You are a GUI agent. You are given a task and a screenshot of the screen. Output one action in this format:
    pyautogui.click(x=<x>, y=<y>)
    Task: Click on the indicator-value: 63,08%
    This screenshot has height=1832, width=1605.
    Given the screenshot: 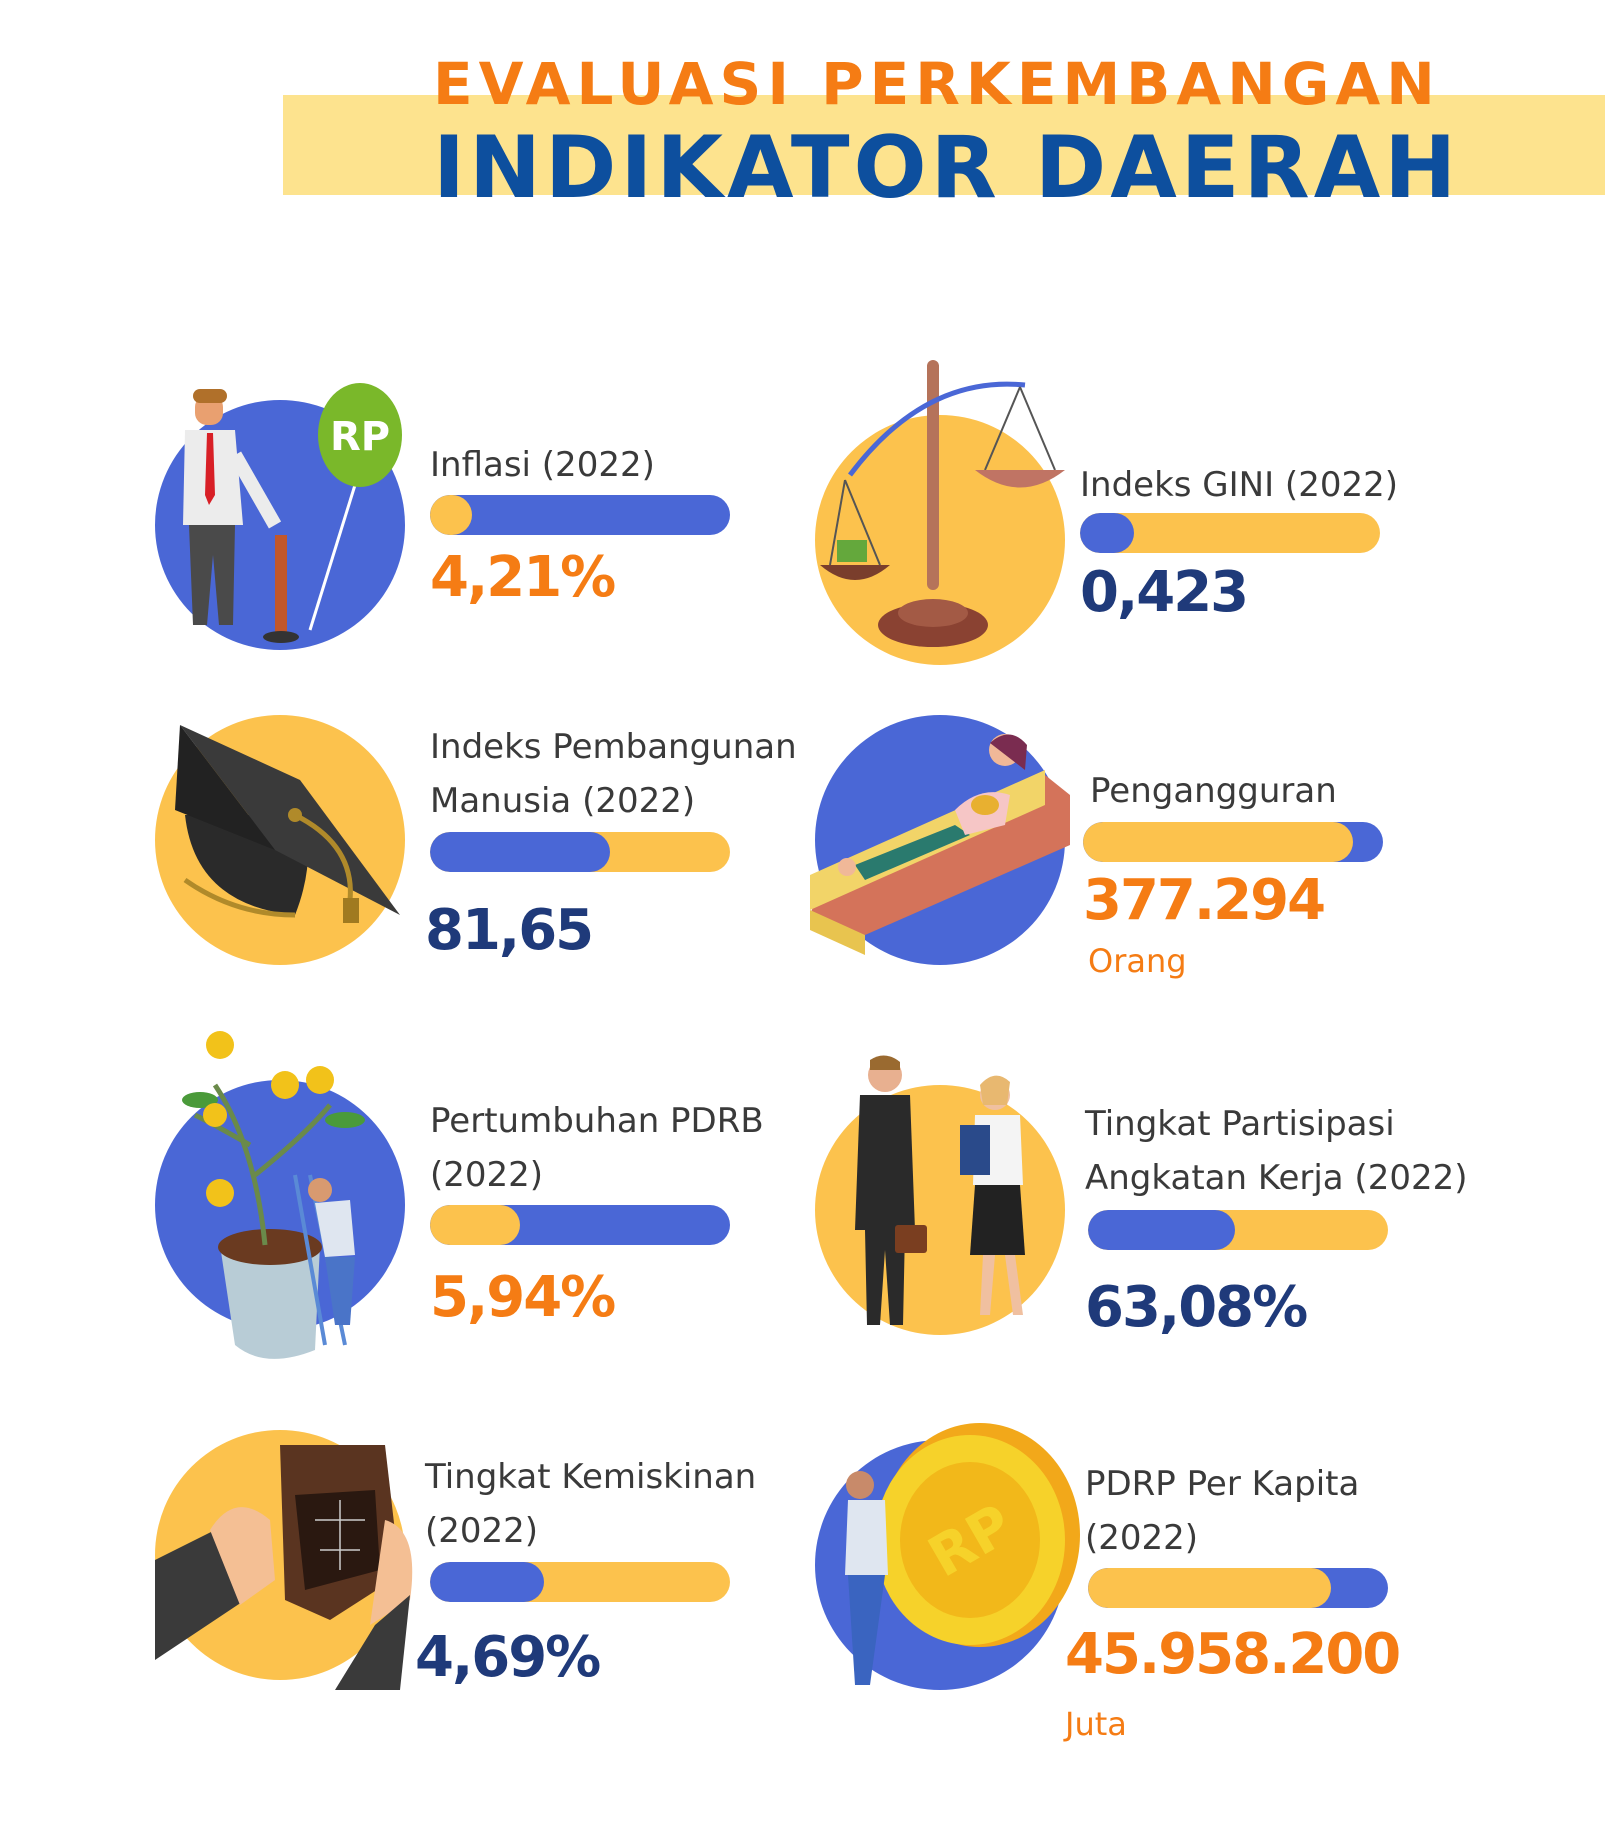 What is the action you would take?
    pyautogui.click(x=1196, y=1307)
    